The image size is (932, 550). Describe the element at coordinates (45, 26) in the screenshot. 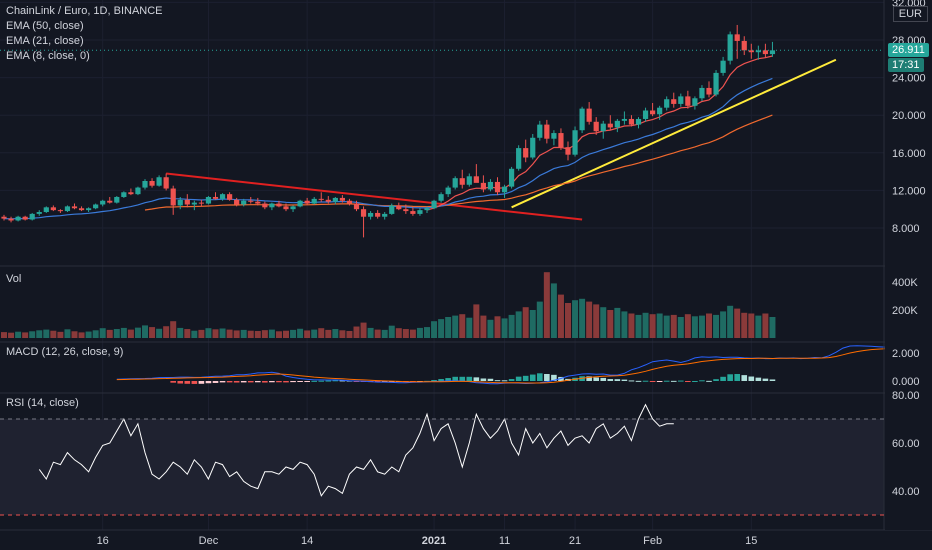

I see `ema-50-label: EMA (50, close)` at that location.